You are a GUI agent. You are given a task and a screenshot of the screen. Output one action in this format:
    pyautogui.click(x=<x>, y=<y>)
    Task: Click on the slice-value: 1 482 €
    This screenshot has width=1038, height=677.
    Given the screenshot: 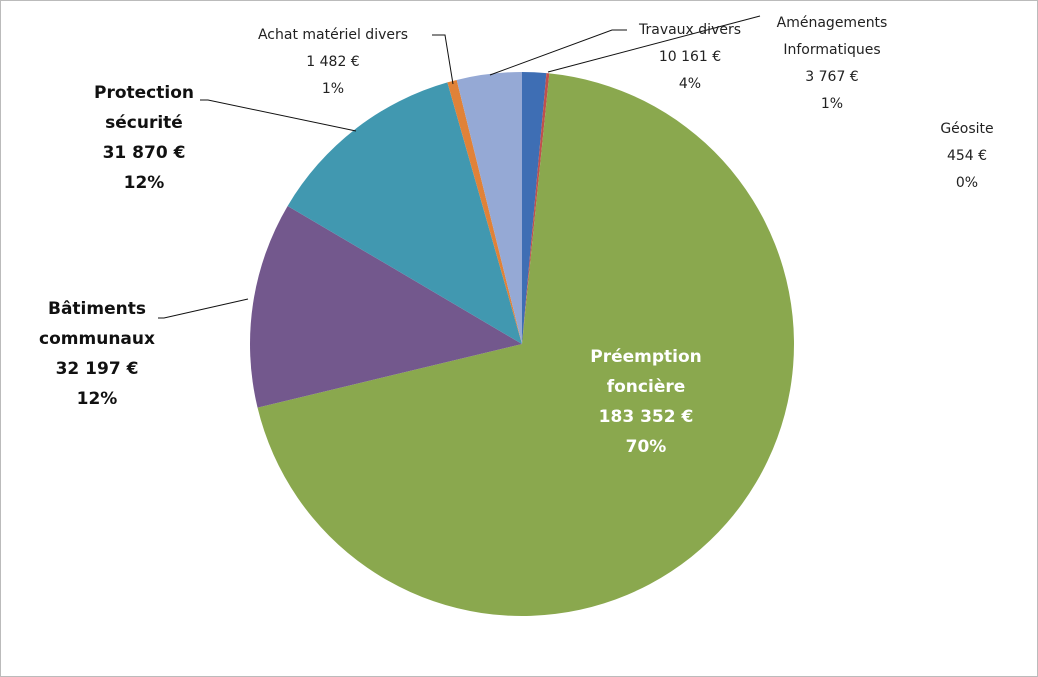 What is the action you would take?
    pyautogui.click(x=333, y=62)
    